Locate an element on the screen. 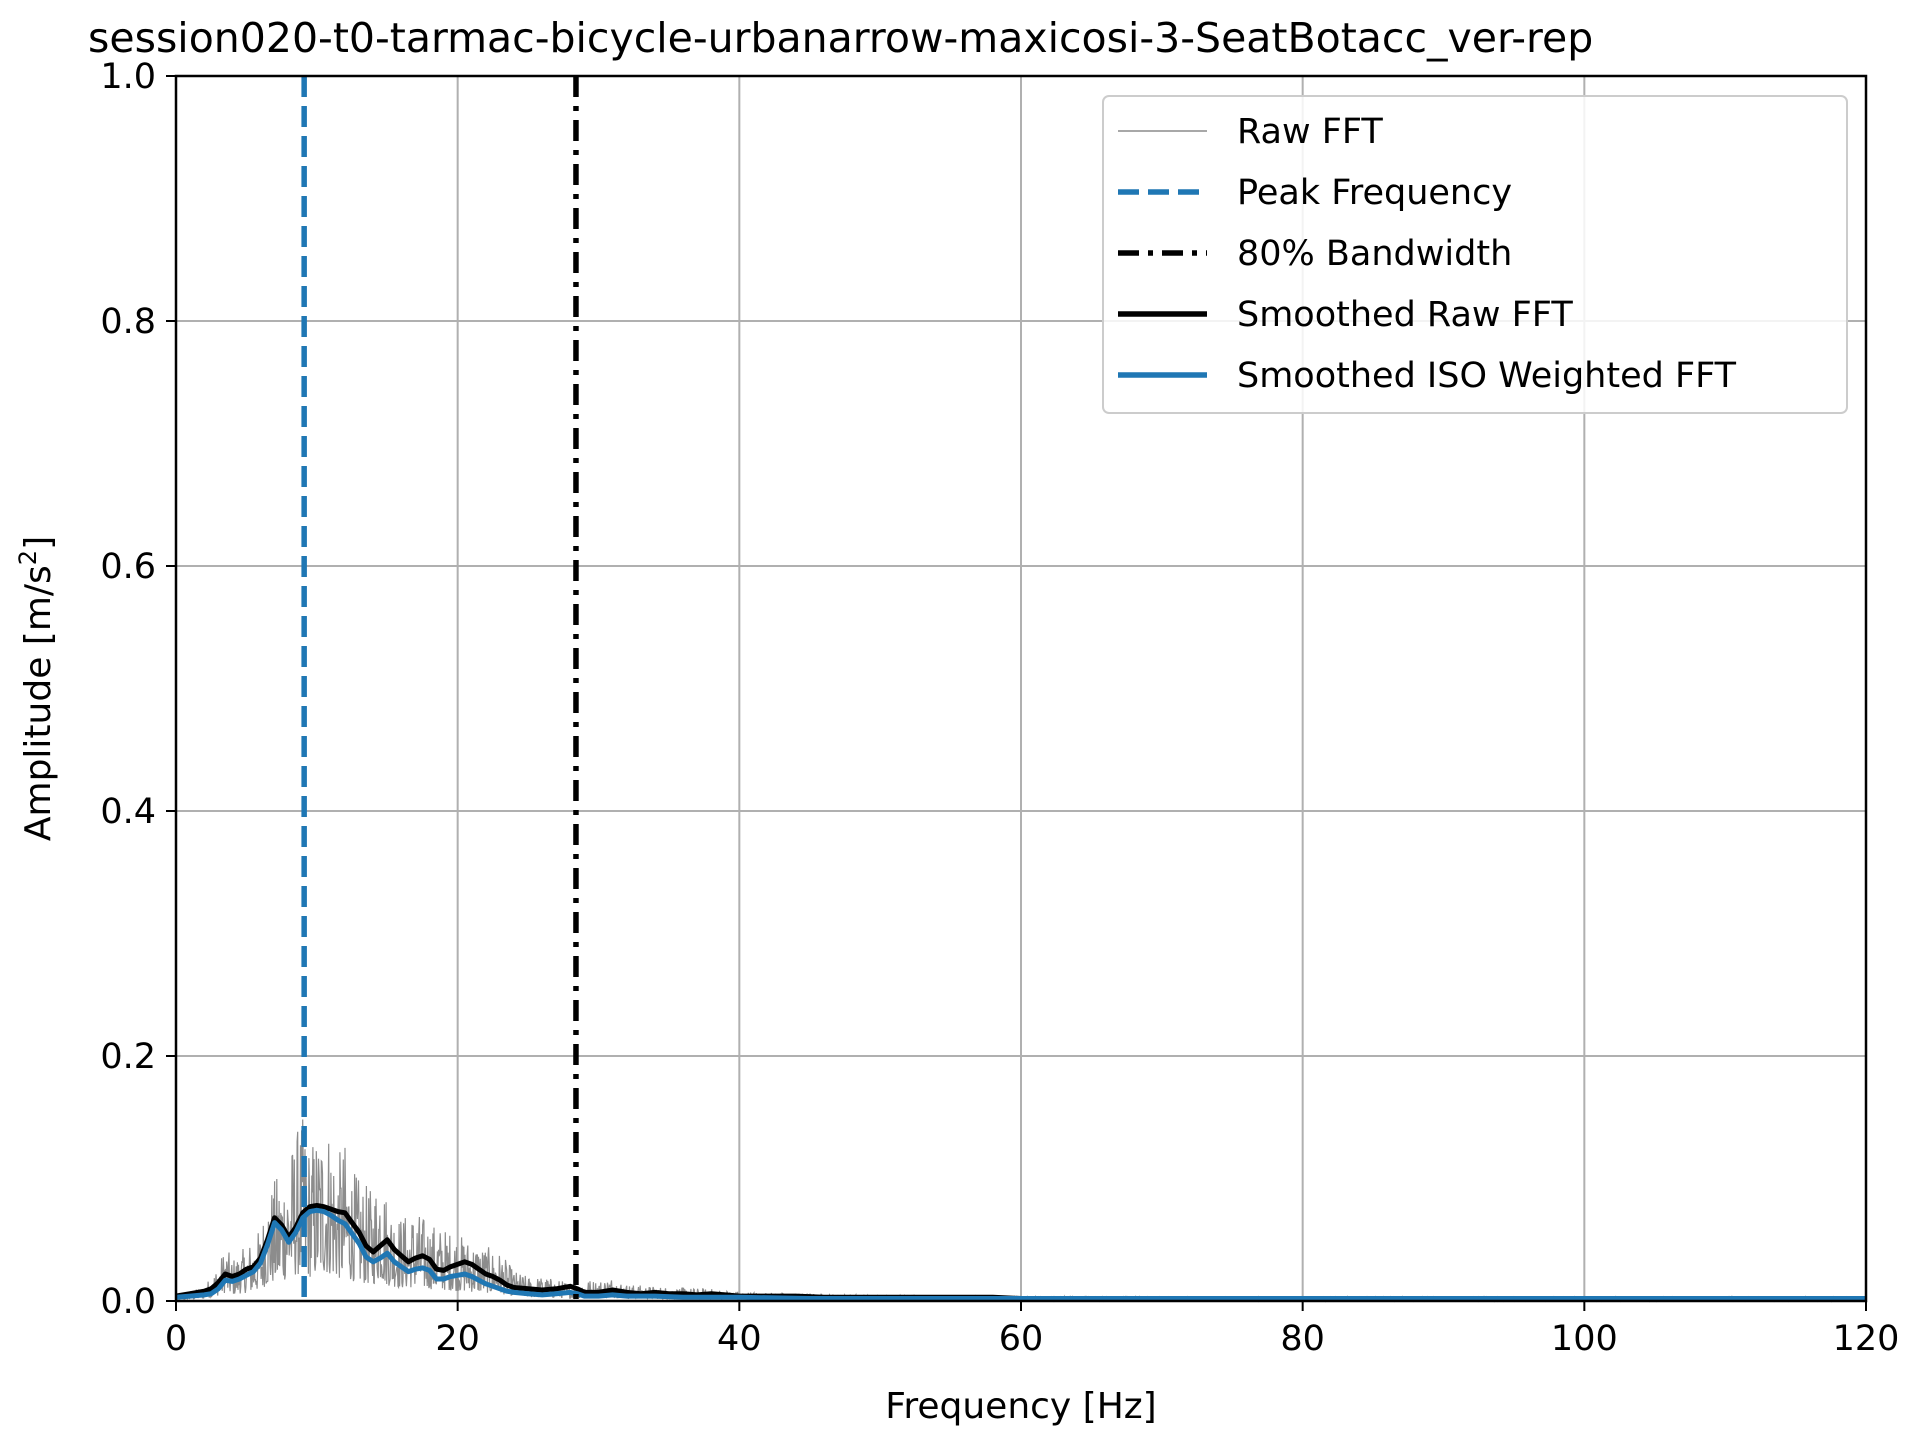  x-tick-label: 80 is located at coordinates (1302, 1339).